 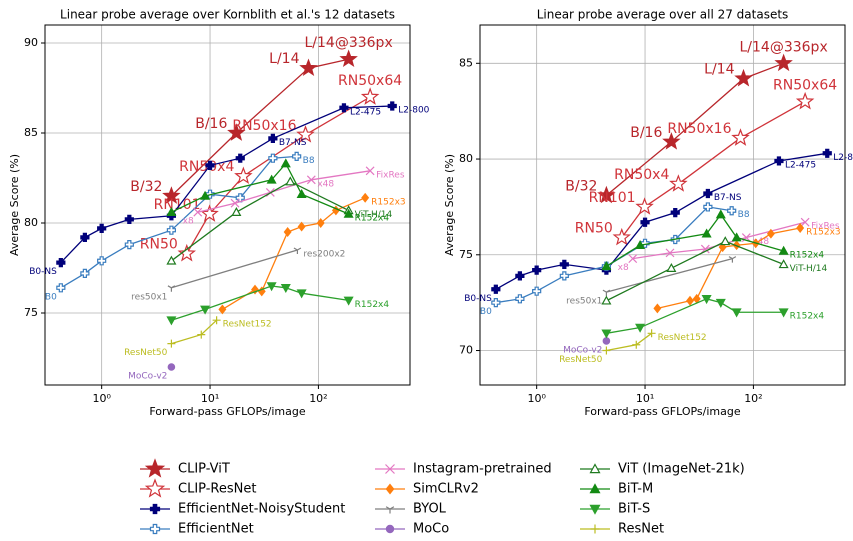 What do you see at coordinates (753, 398) in the screenshot?
I see `x-tick-label: 10²` at bounding box center [753, 398].